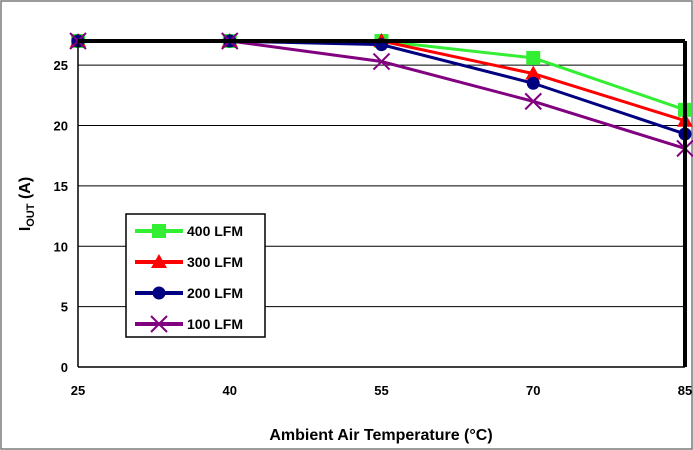  I want to click on x-tick-labels: 25 40 55 70 85, so click(381, 390).